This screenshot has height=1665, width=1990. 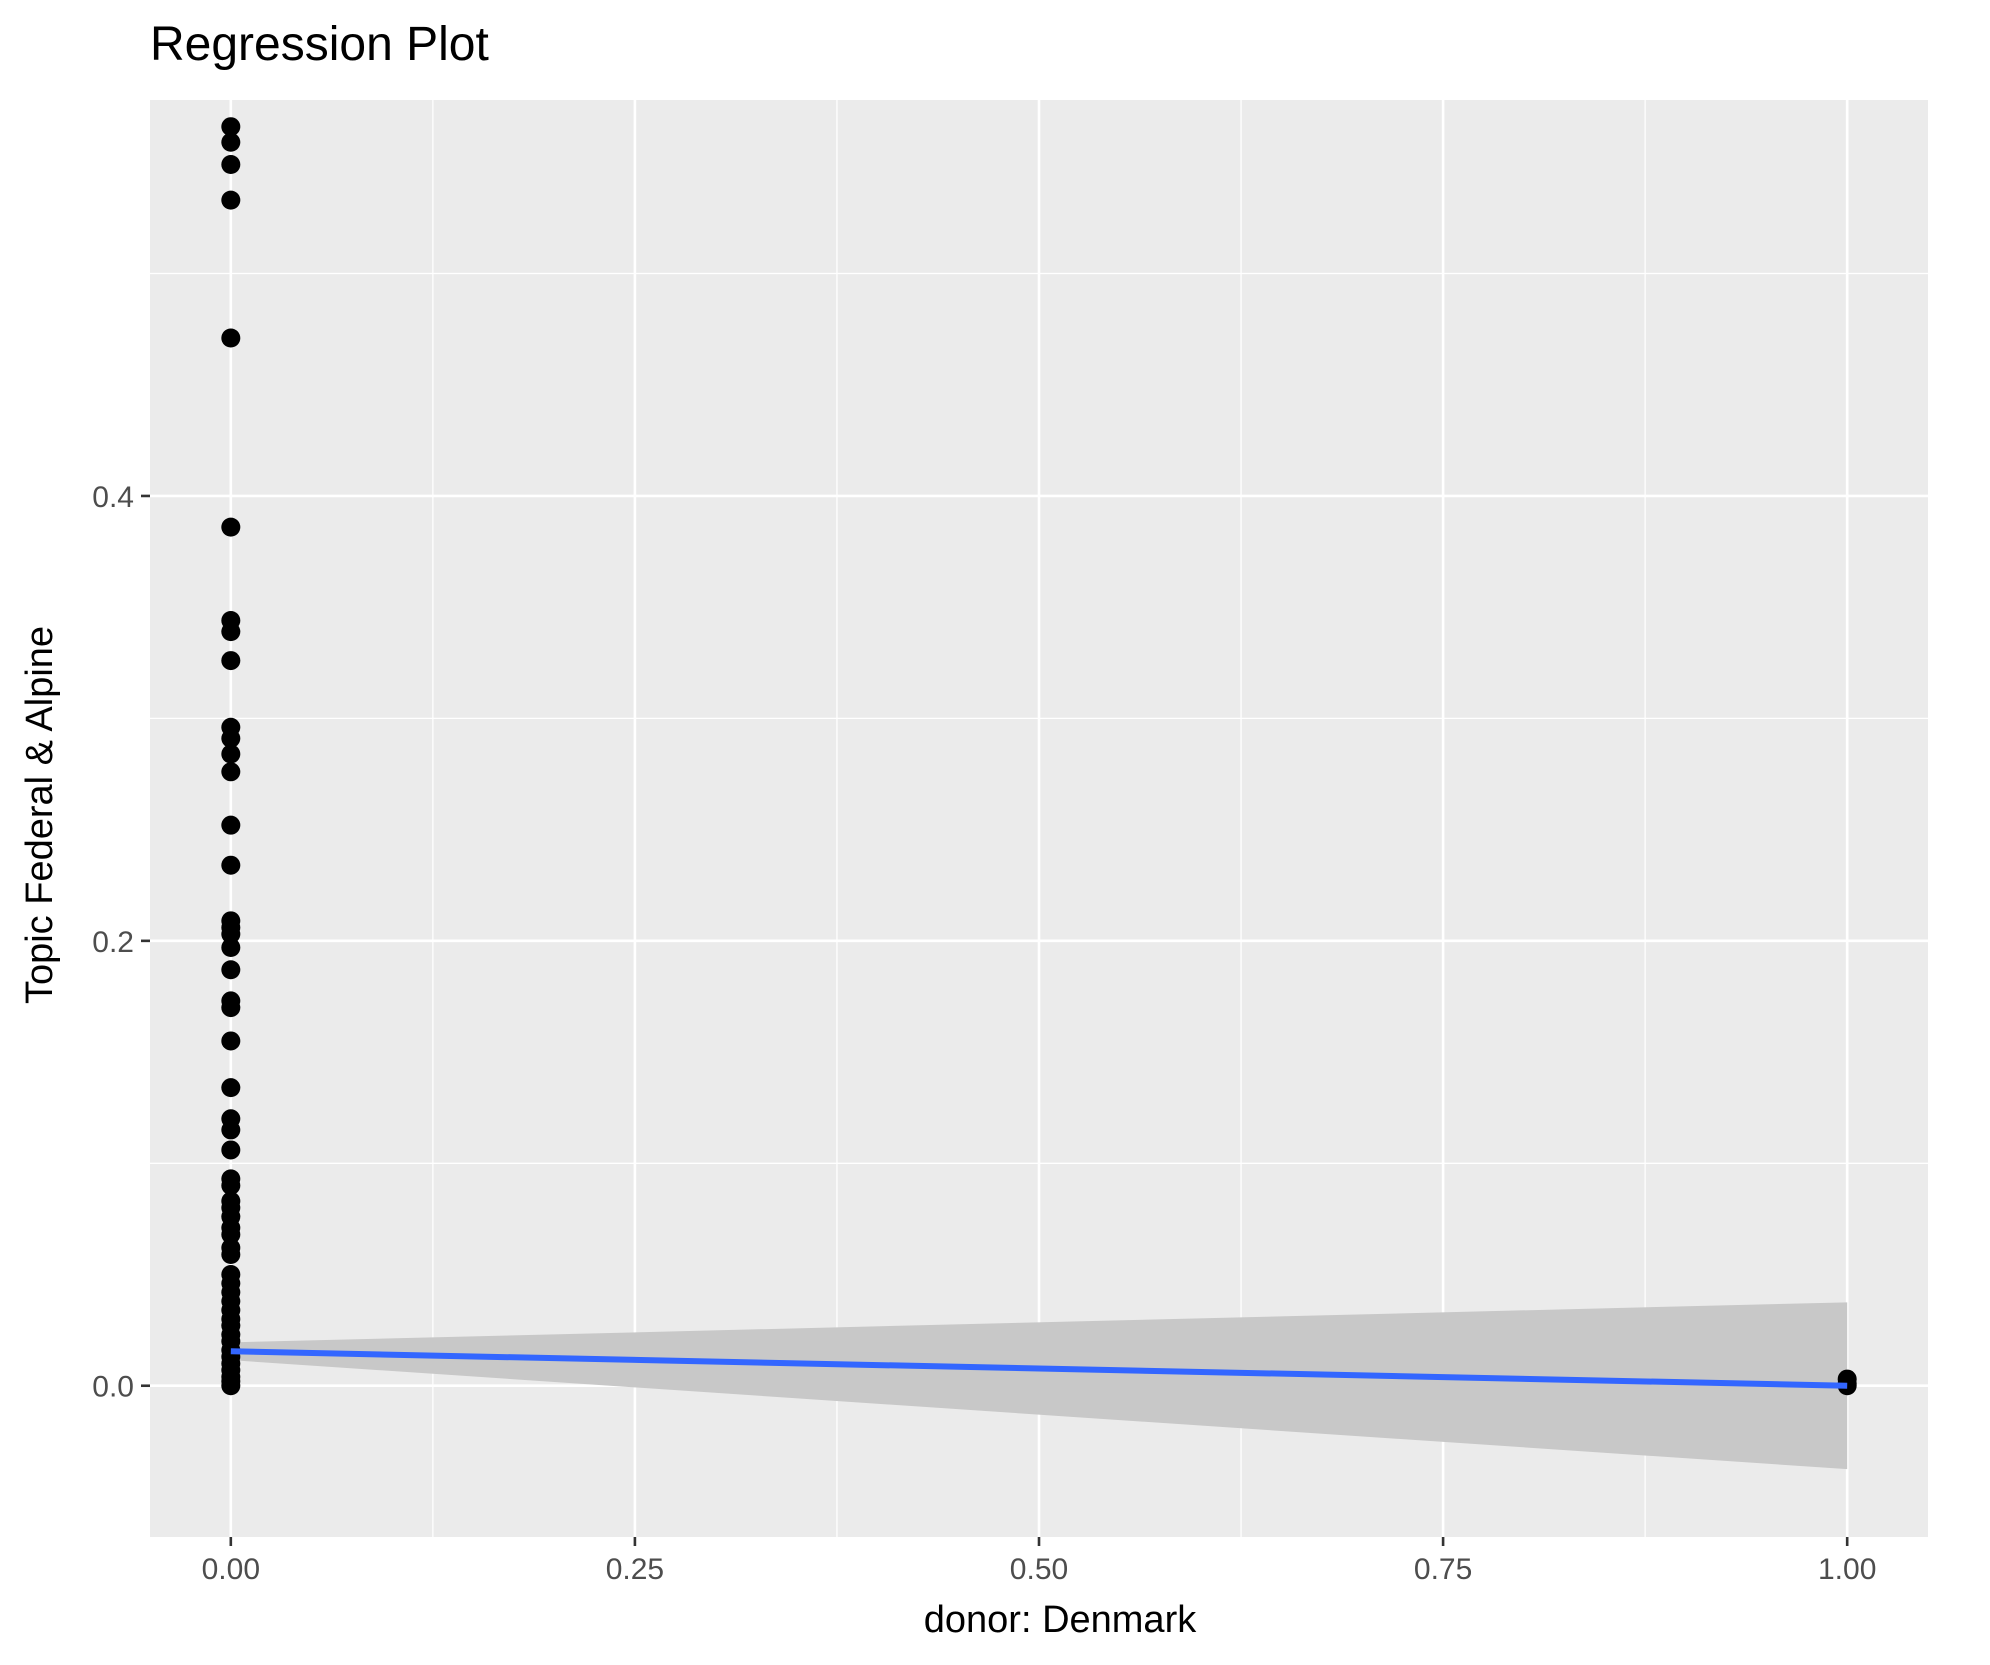 I want to click on x-tick-label: 1.00, so click(x=1847, y=1569).